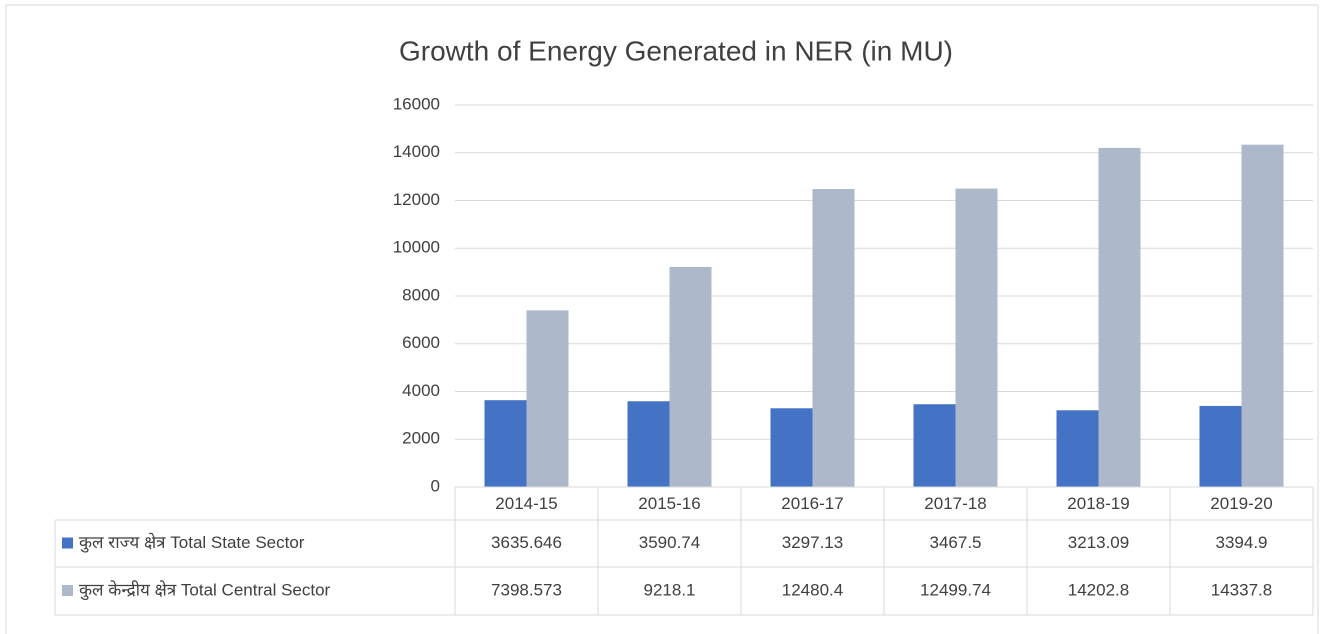 The image size is (1324, 634). What do you see at coordinates (526, 589) in the screenshot?
I see `table-cell: 7398.573` at bounding box center [526, 589].